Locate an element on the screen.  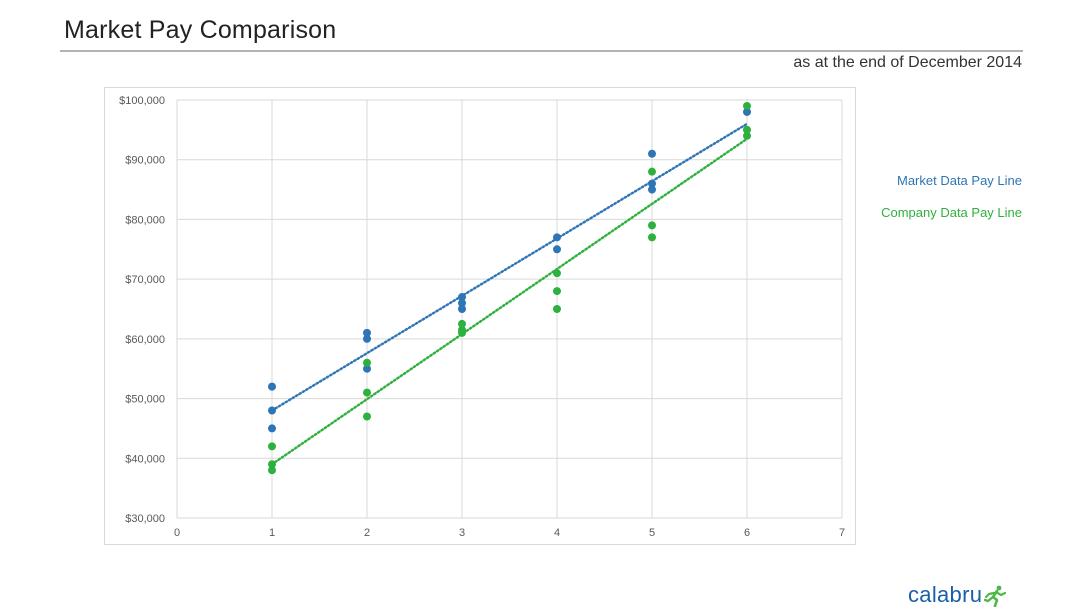
x-tick-label: 1 is located at coordinates (272, 533).